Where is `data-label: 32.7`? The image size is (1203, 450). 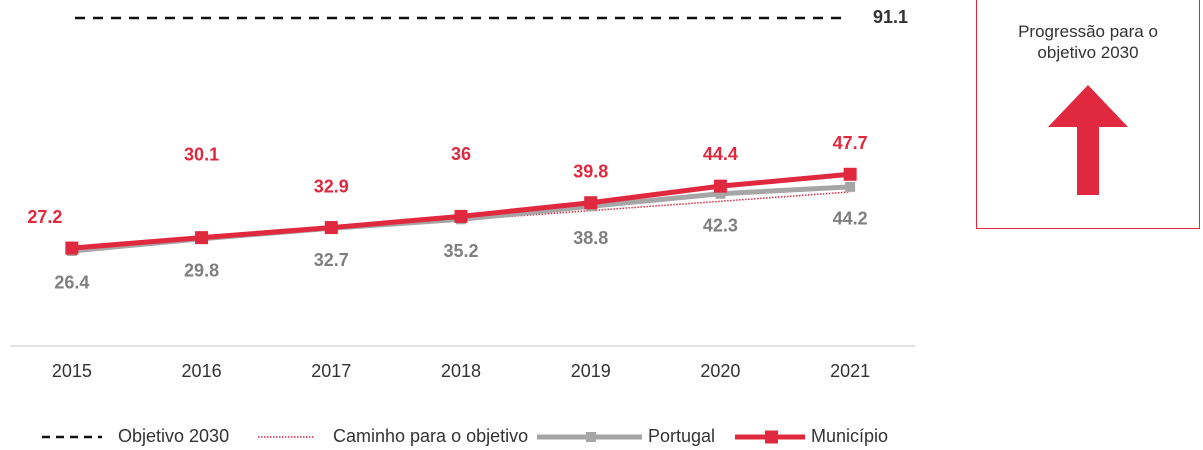
data-label: 32.7 is located at coordinates (331, 260).